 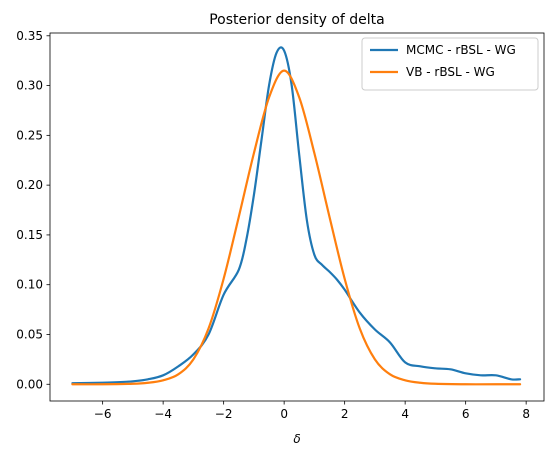 I want to click on x-tick-label: 6, so click(x=466, y=414).